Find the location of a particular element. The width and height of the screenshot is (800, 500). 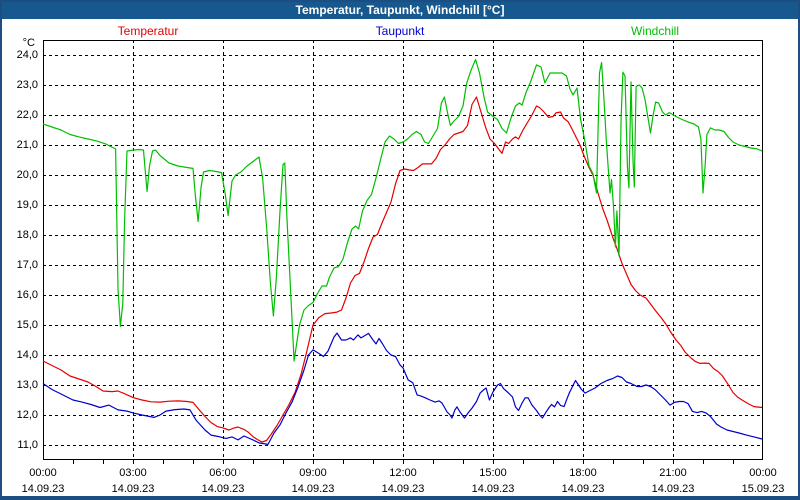

y-tick-label: 20,0 is located at coordinates (27, 175).